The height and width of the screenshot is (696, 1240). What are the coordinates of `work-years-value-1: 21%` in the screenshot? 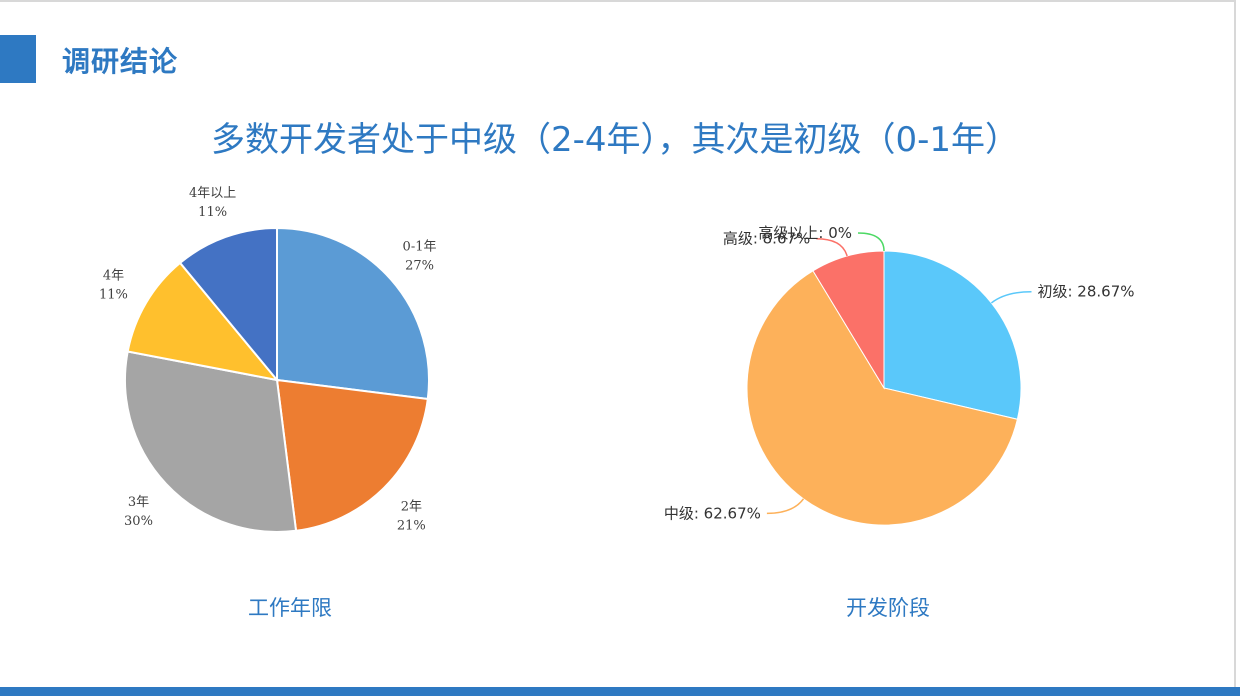 It's located at (411, 525).